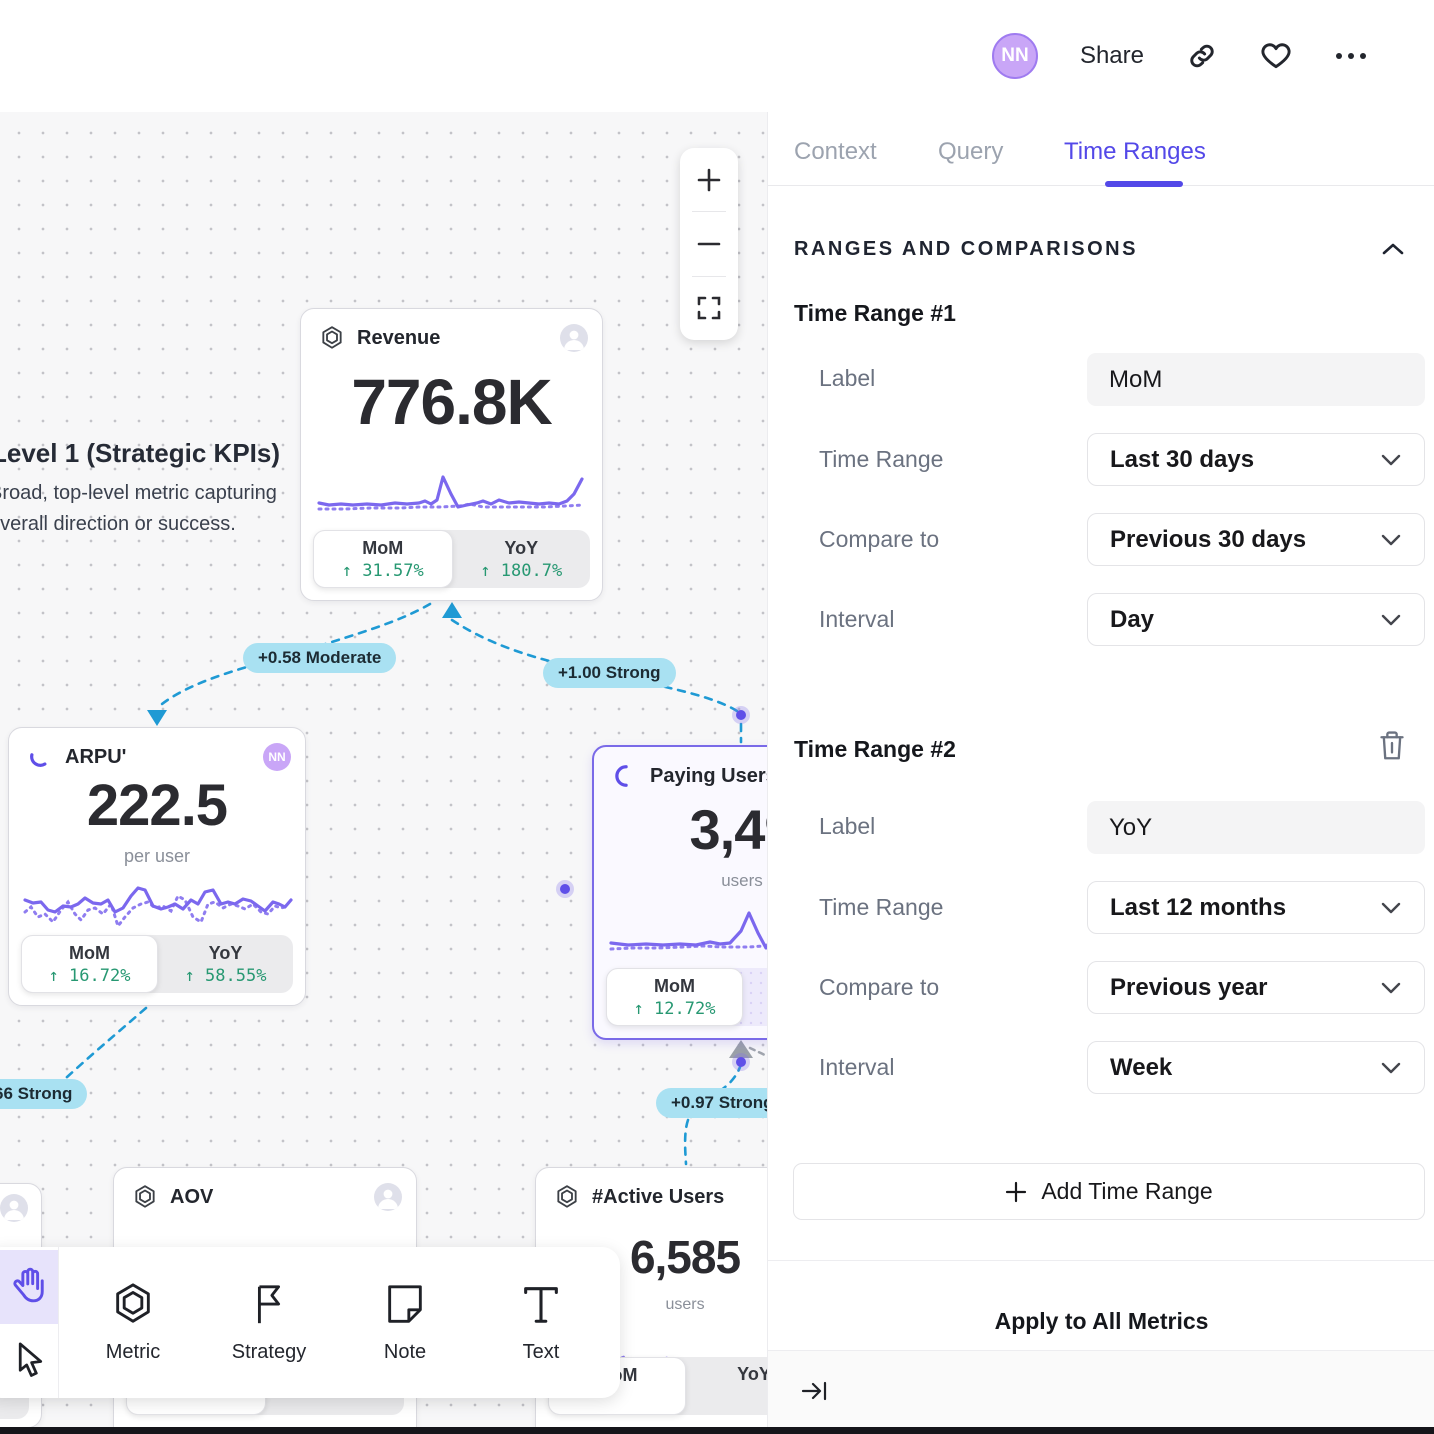 This screenshot has height=1434, width=1434. Describe the element at coordinates (320, 658) in the screenshot. I see `correlation-label: +0.58 Moderate` at that location.